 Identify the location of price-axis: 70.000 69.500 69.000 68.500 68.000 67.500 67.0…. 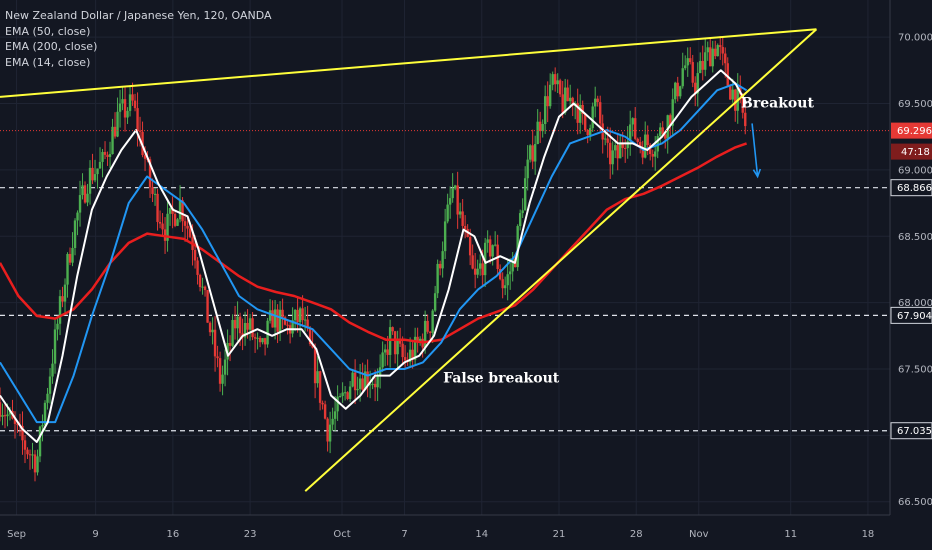
(910, 275).